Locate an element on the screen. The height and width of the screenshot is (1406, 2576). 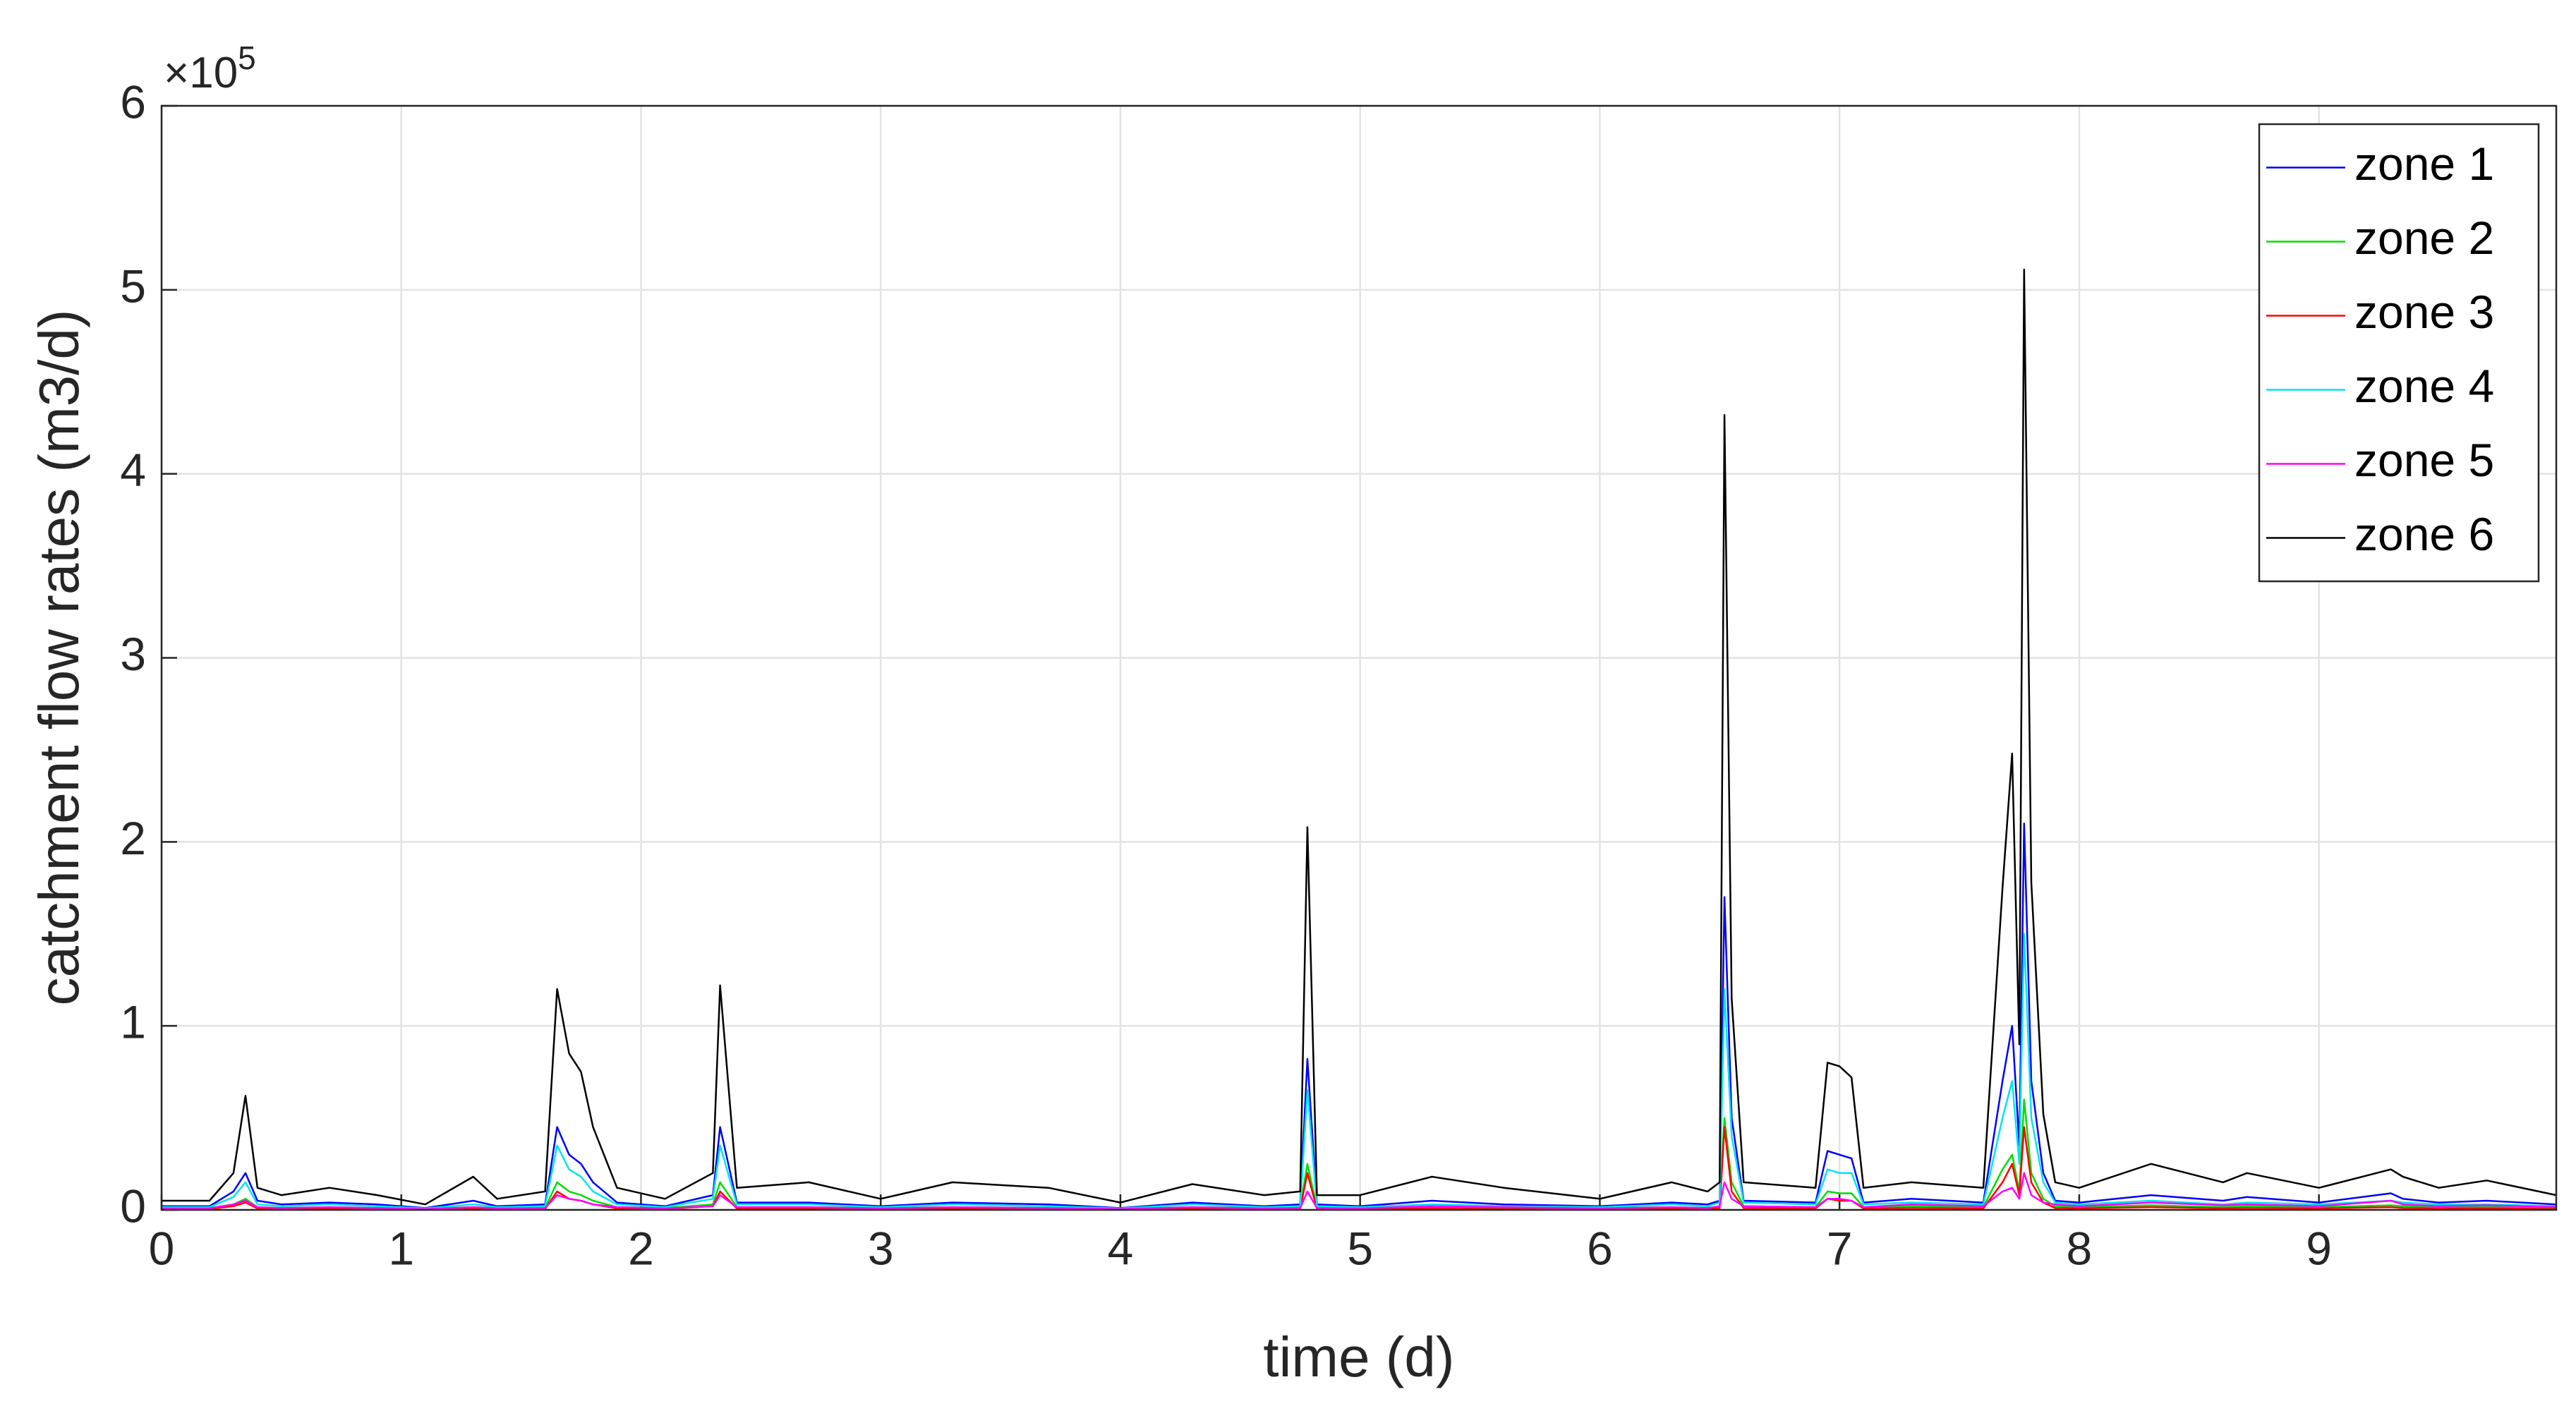
x-tick-label: 0 is located at coordinates (162, 1248).